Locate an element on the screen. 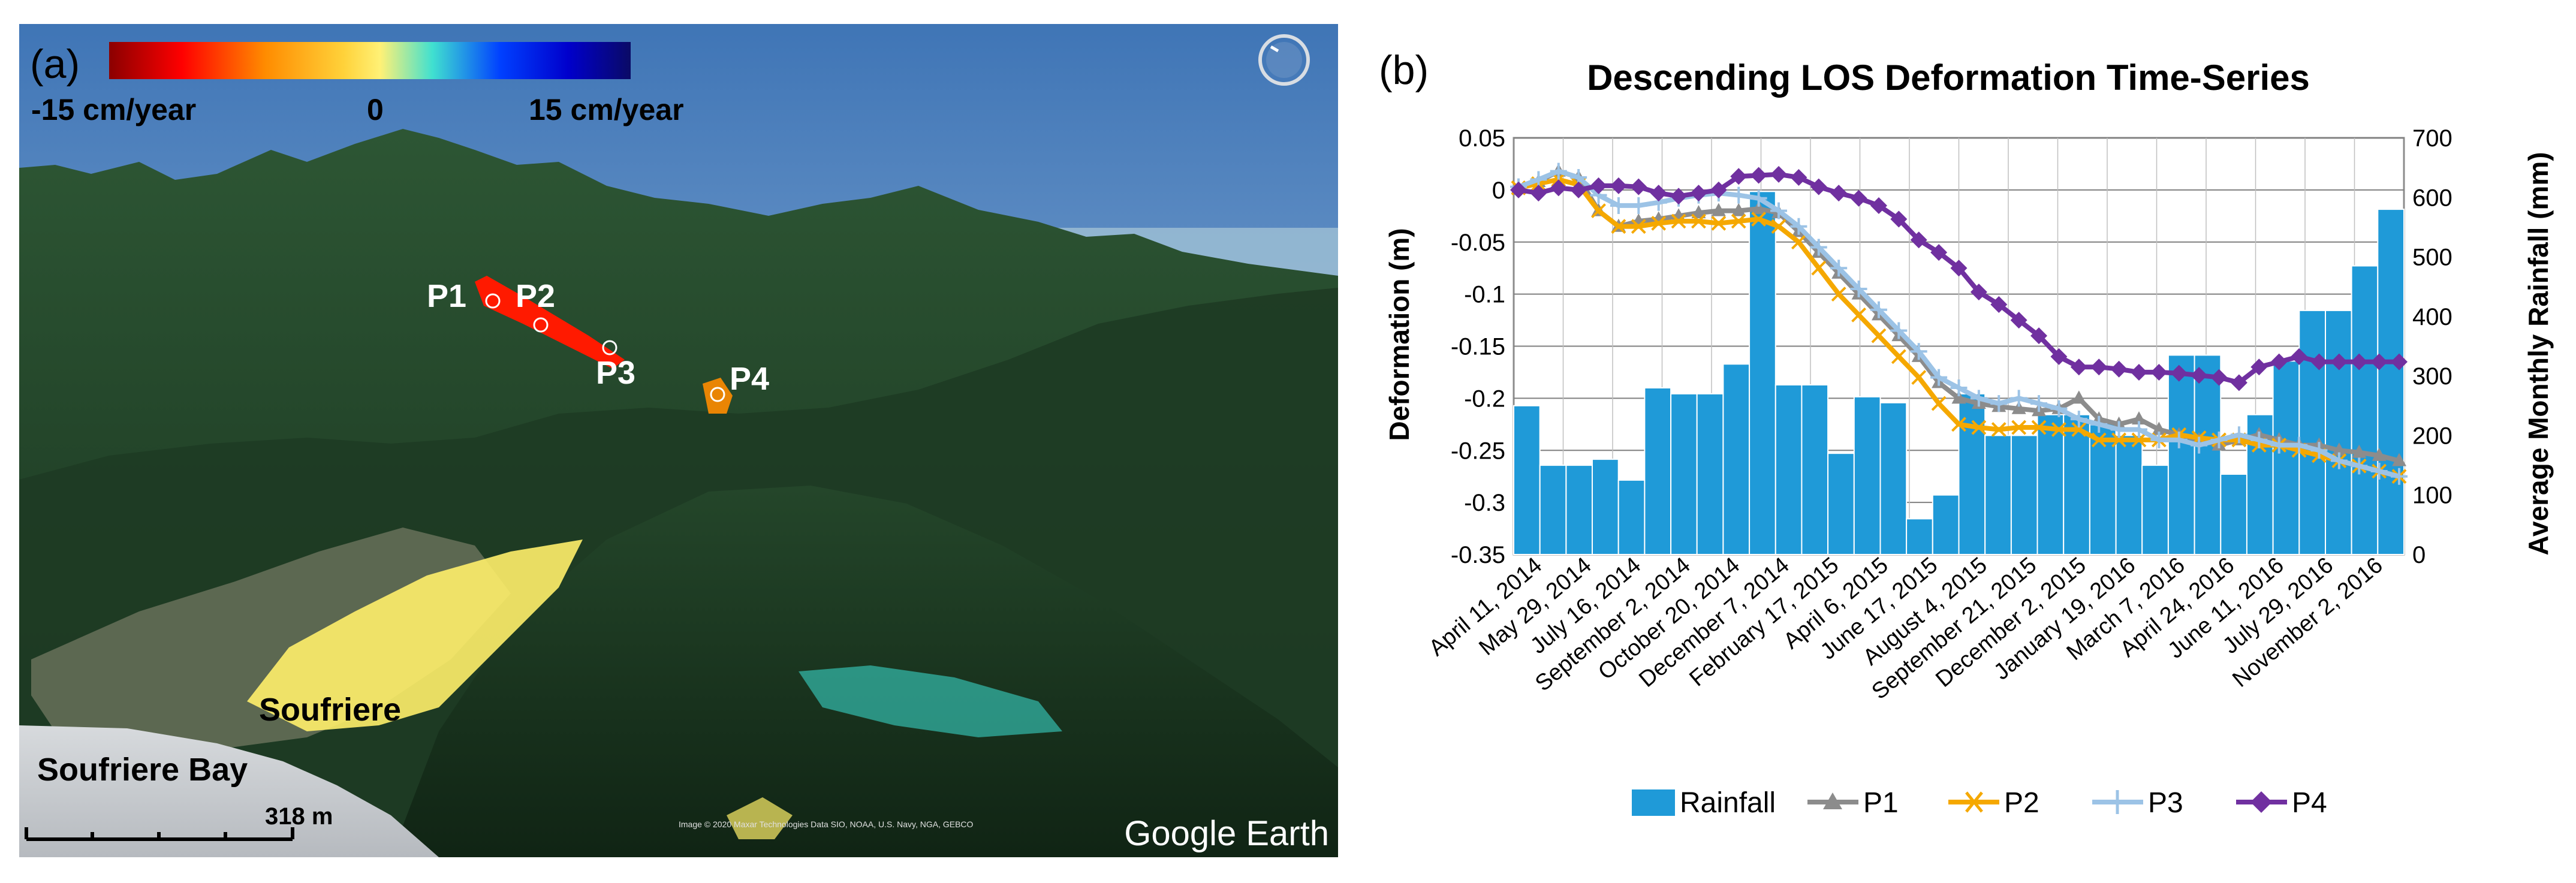 This screenshot has height=883, width=2576. colorbar-min-label: -15 cm/year is located at coordinates (114, 109).